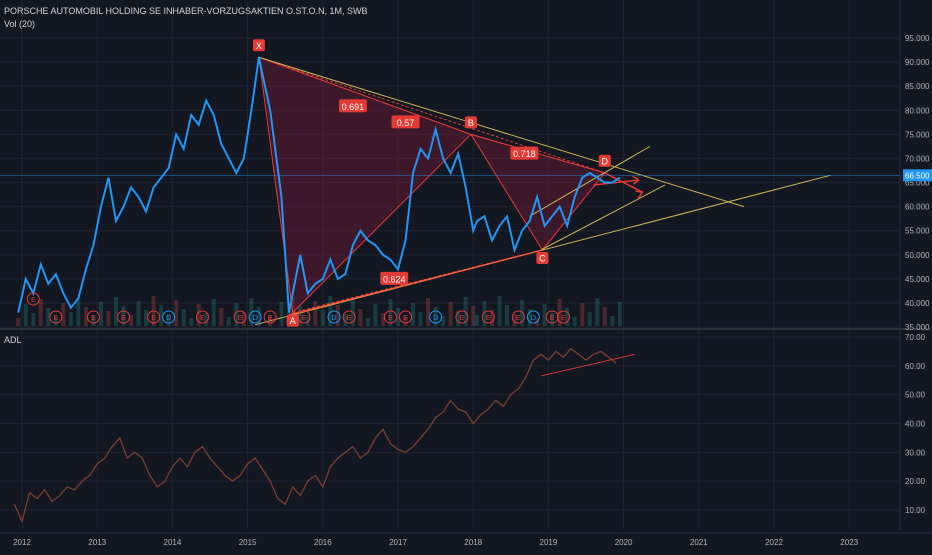  Describe the element at coordinates (22, 542) in the screenshot. I see `time-axis-tick: 2012` at that location.